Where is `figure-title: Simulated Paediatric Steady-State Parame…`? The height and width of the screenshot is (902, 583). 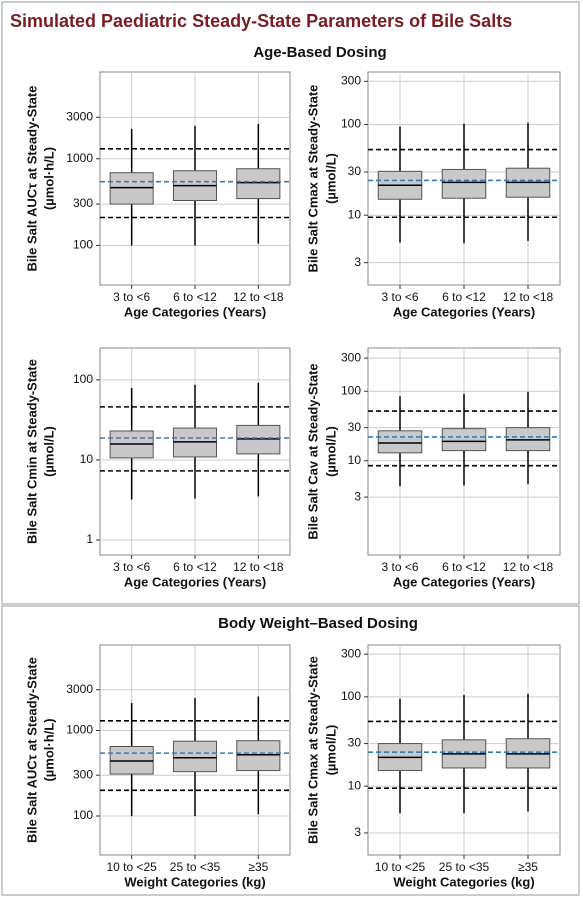
figure-title: Simulated Paediatric Steady-State Parame… is located at coordinates (261, 21).